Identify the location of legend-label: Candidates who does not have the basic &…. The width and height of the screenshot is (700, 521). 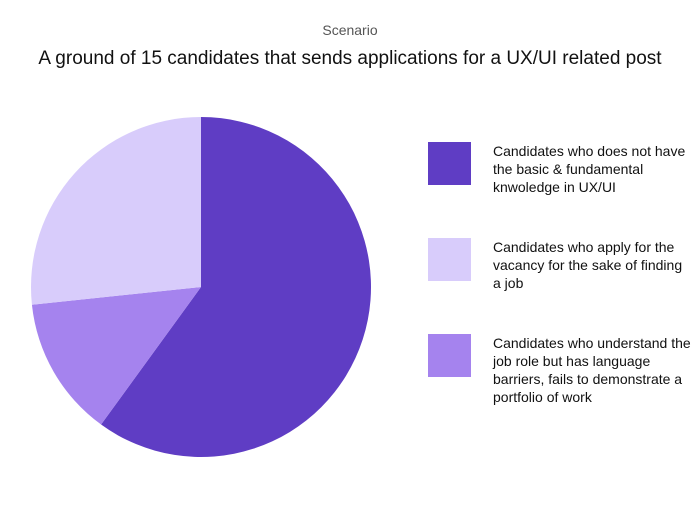
(589, 169).